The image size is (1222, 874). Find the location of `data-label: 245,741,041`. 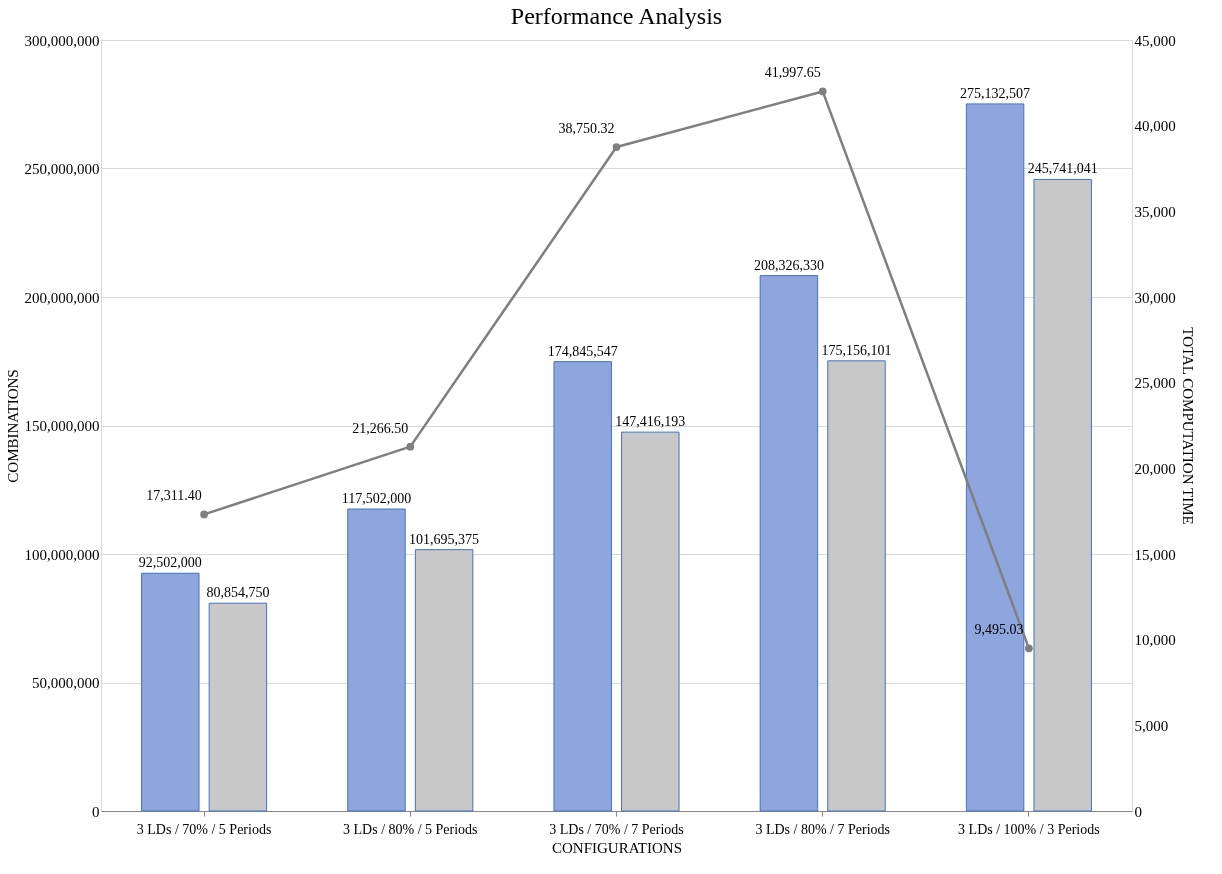

data-label: 245,741,041 is located at coordinates (1062, 169).